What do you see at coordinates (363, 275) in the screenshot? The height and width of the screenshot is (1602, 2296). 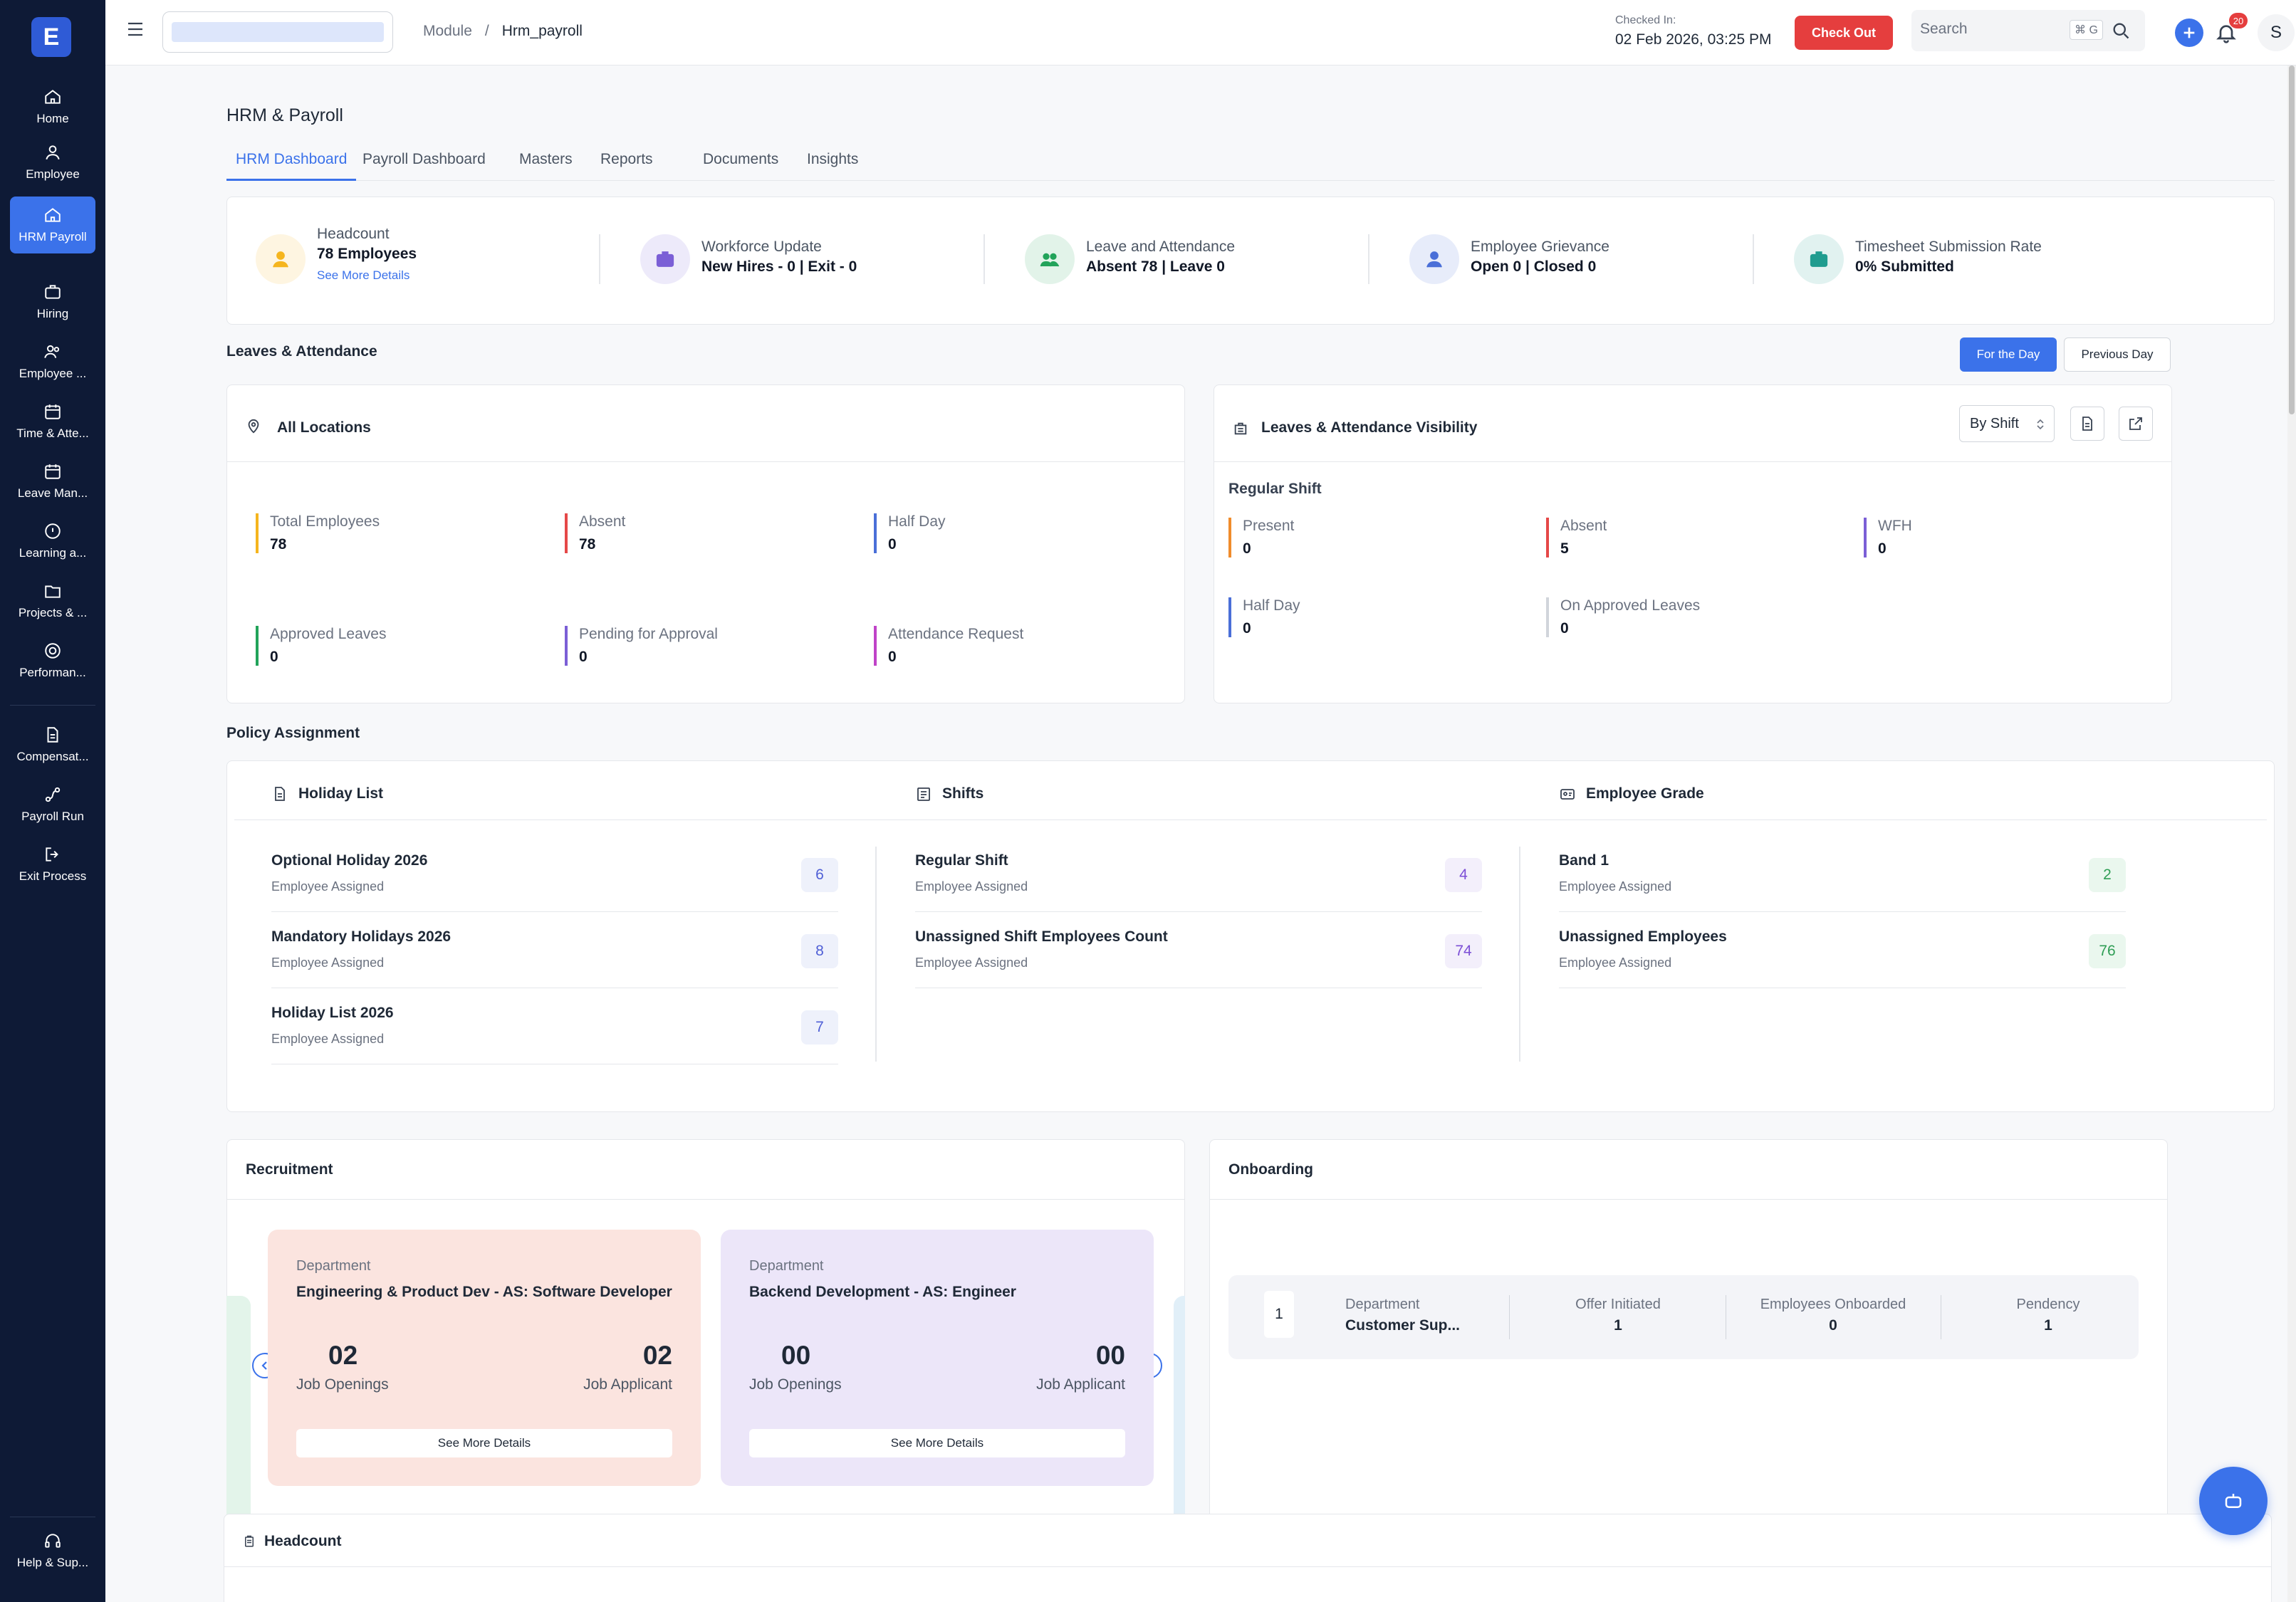 I see `see-more-link: See More Details` at bounding box center [363, 275].